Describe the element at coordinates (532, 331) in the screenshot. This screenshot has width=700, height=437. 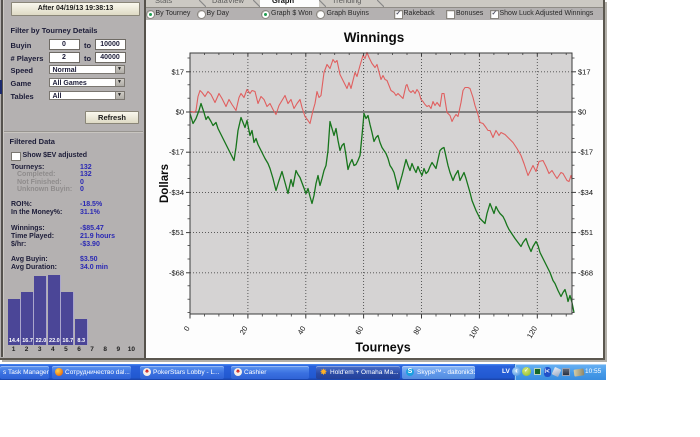
I see `svg-text: 120` at that location.